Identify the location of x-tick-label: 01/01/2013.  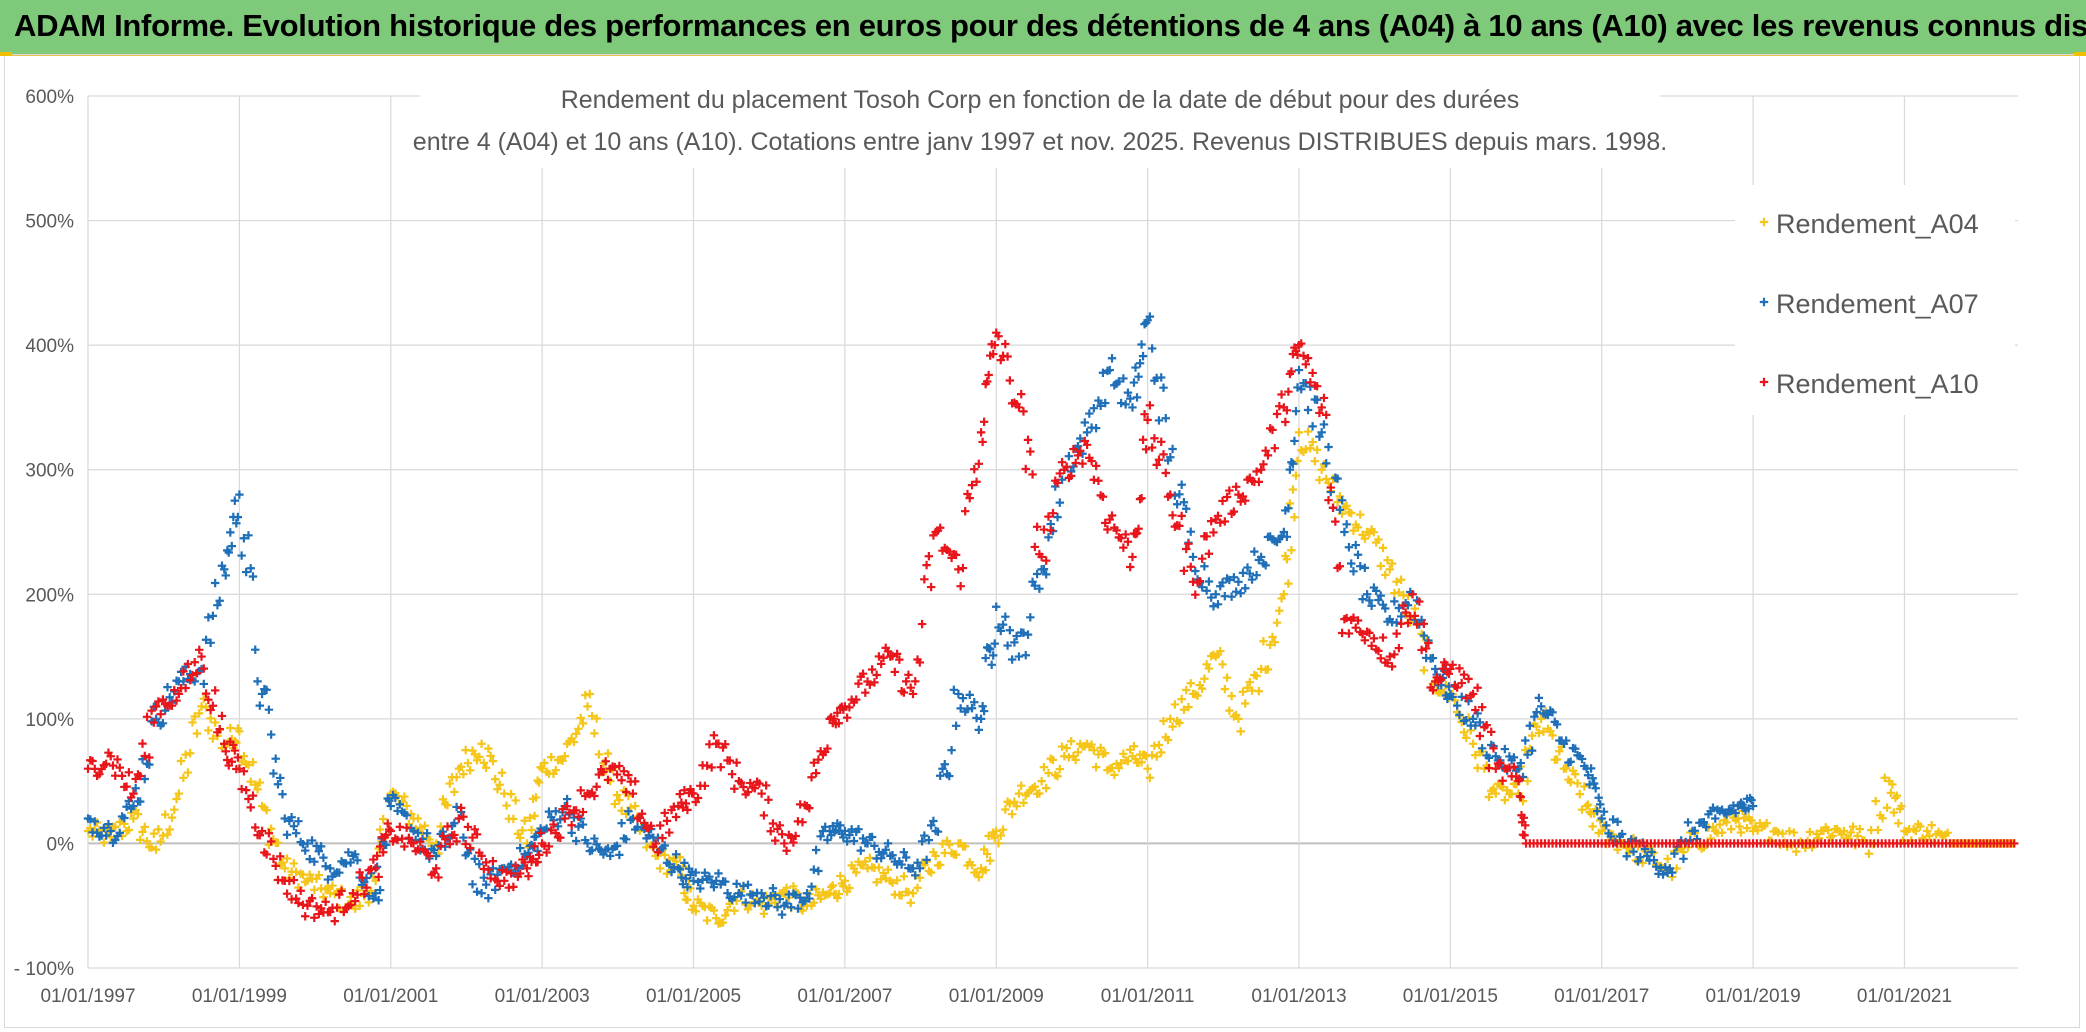
(1298, 996).